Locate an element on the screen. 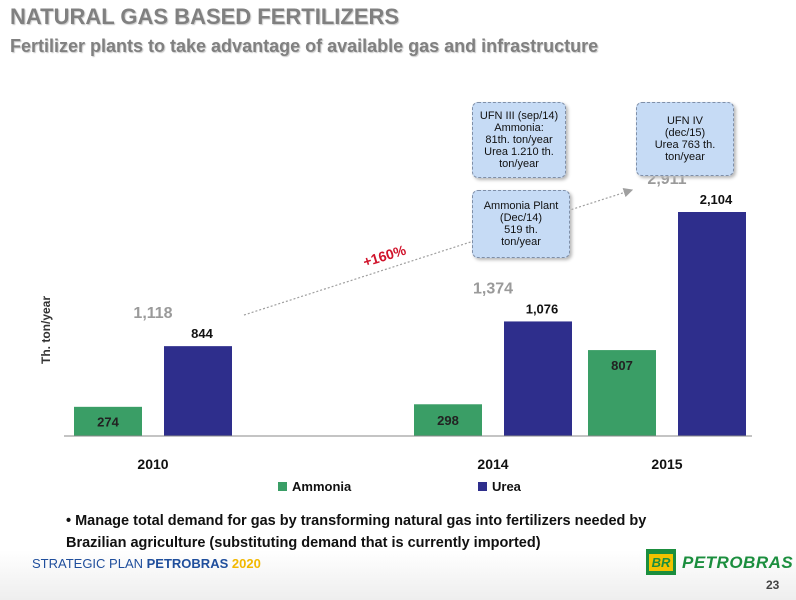  br-logo: BR is located at coordinates (661, 562).